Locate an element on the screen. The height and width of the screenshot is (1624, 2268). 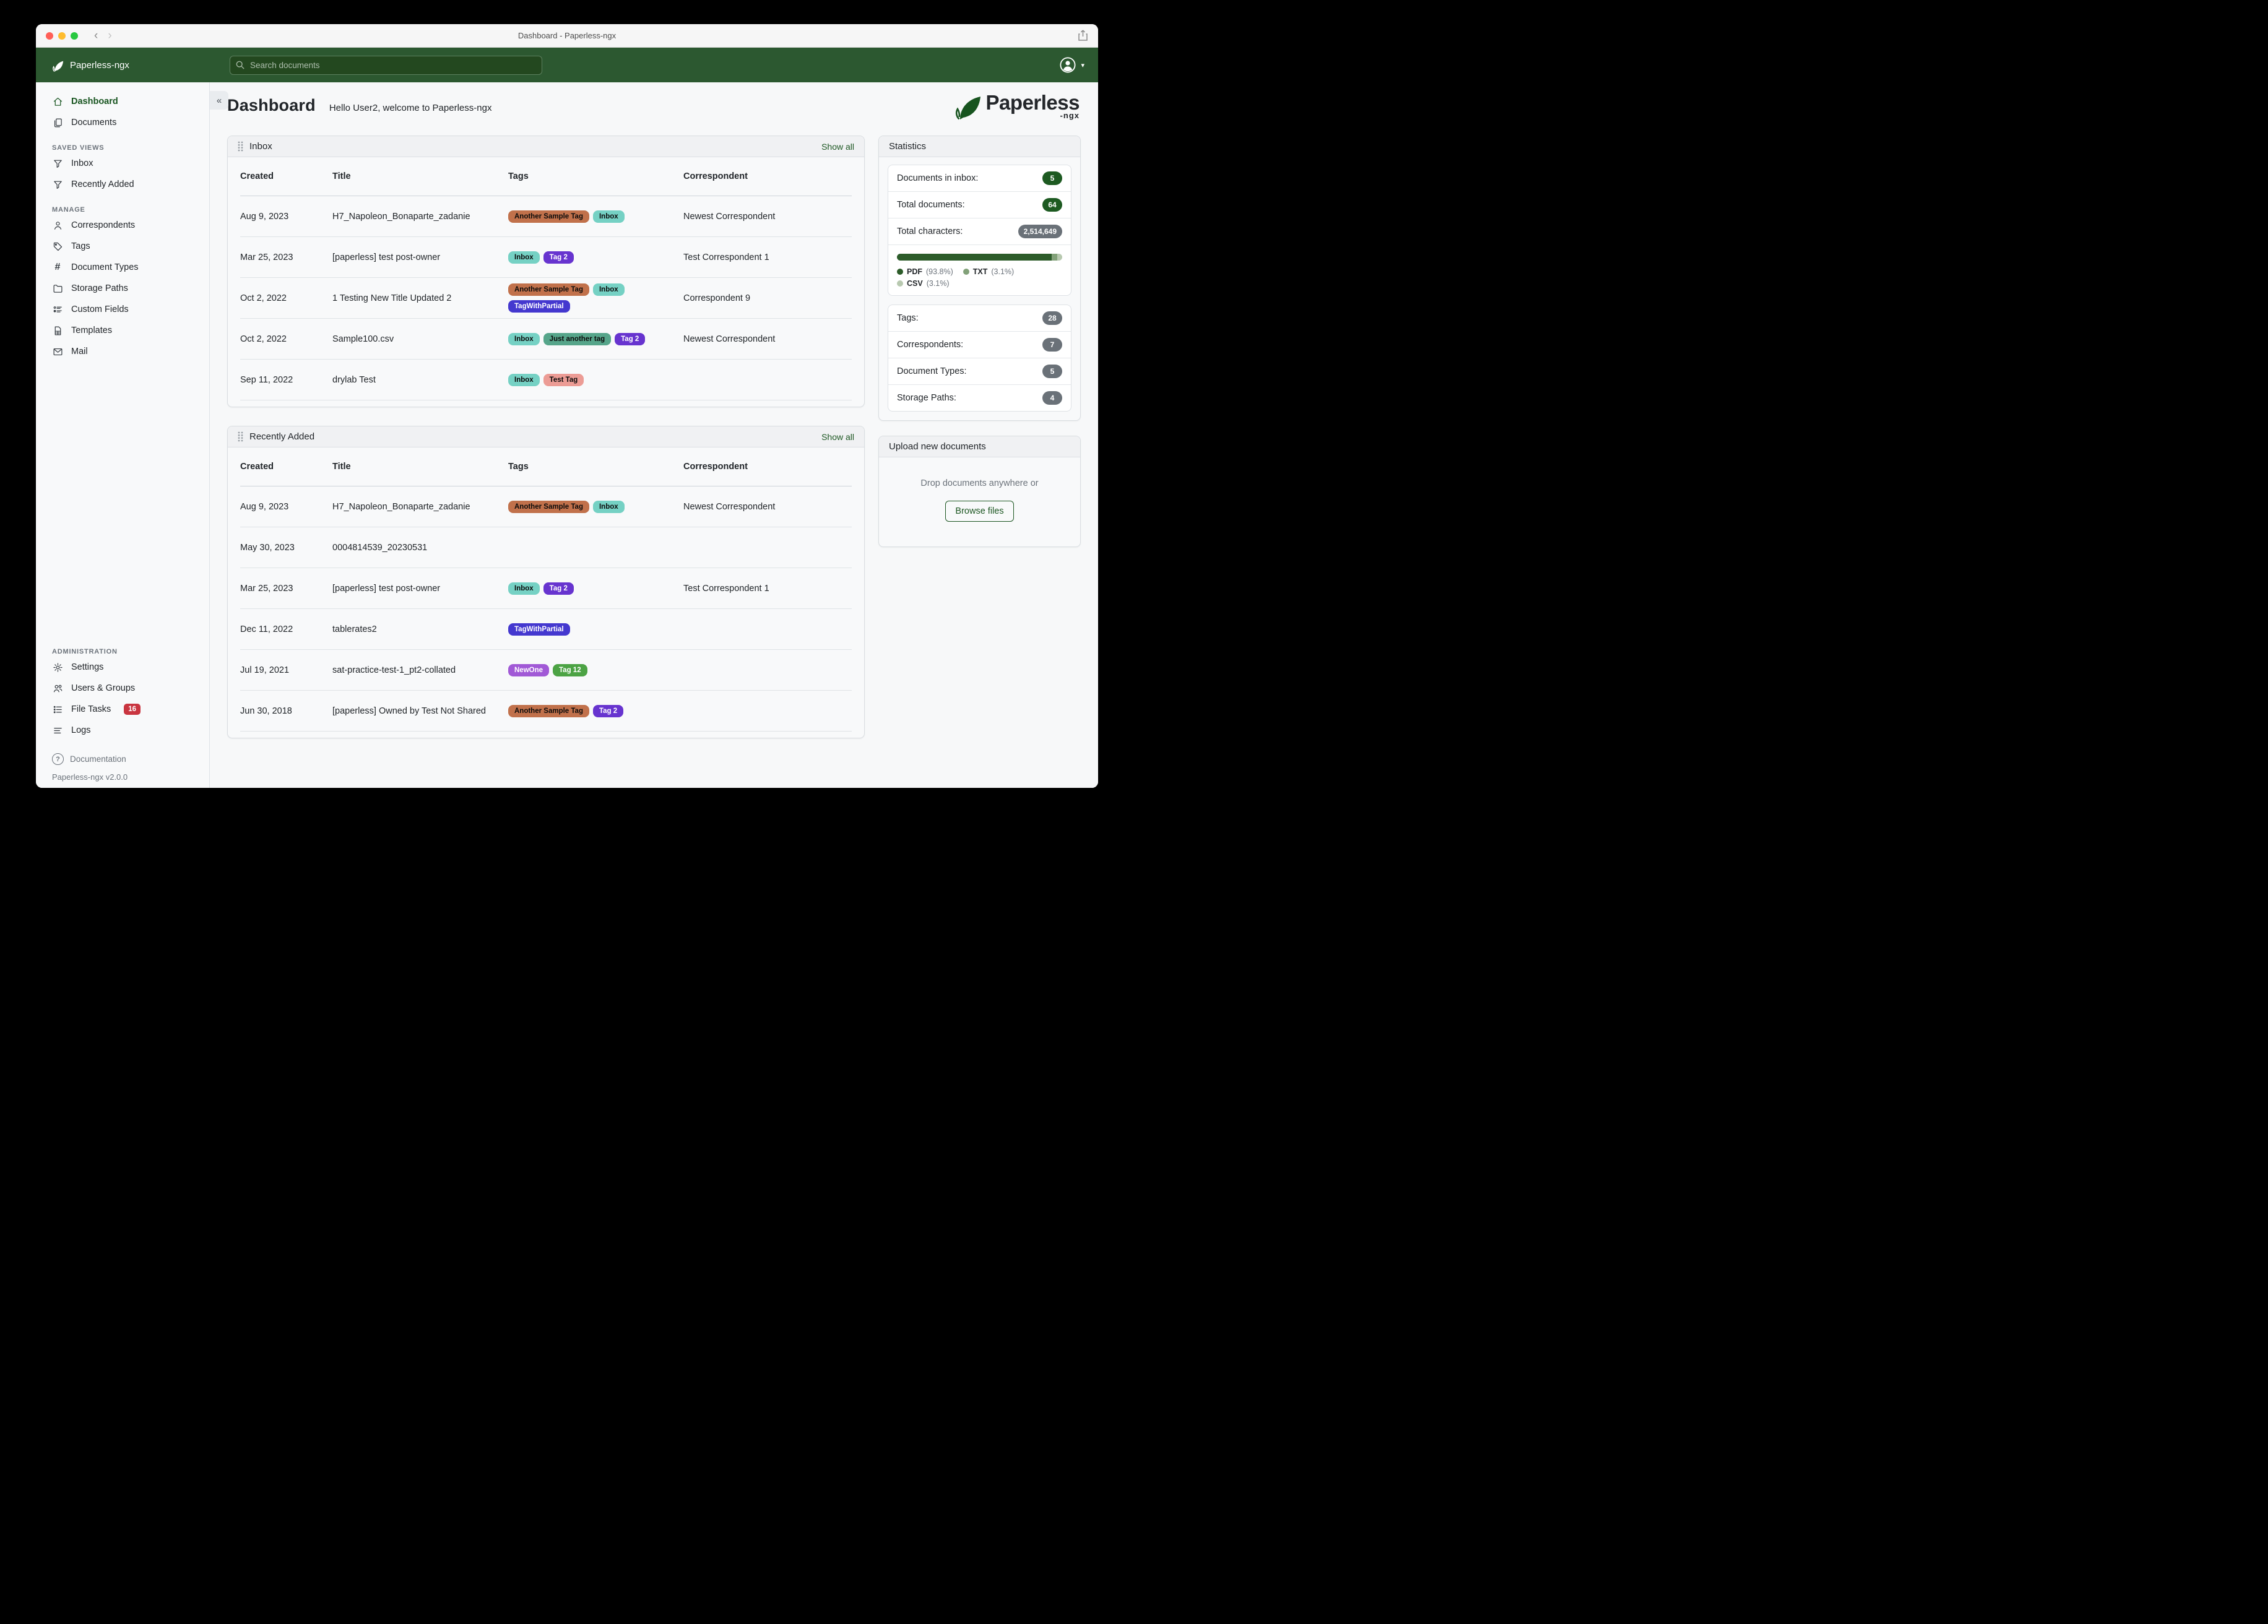
file-type-legend: PDF (93.8%) TXT (3.1%) CSV (3.1%) is located at coordinates (979, 277).